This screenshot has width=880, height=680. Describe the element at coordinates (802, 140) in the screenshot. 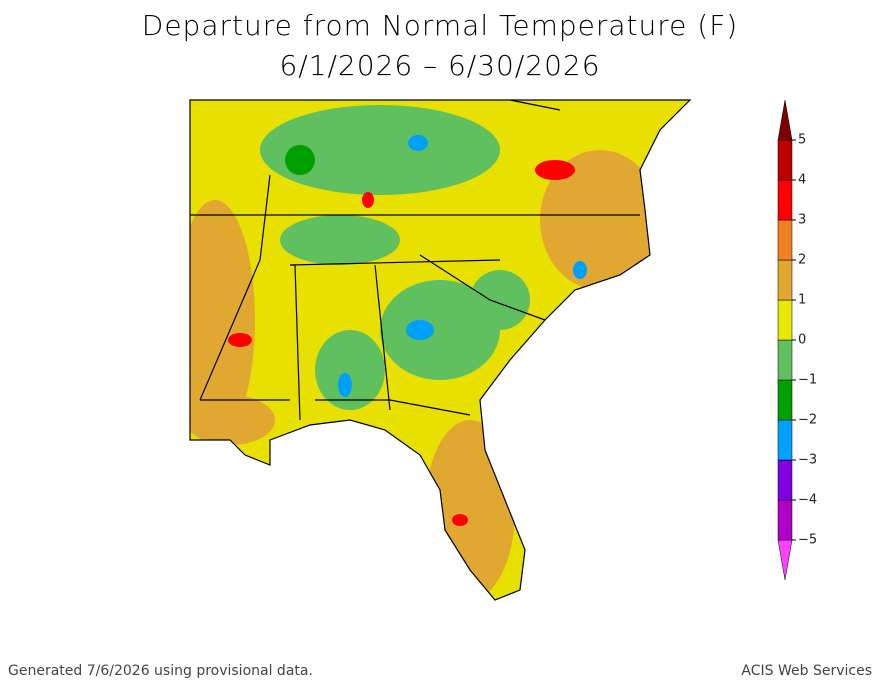

I see `colorbar-tick-label: 5` at that location.